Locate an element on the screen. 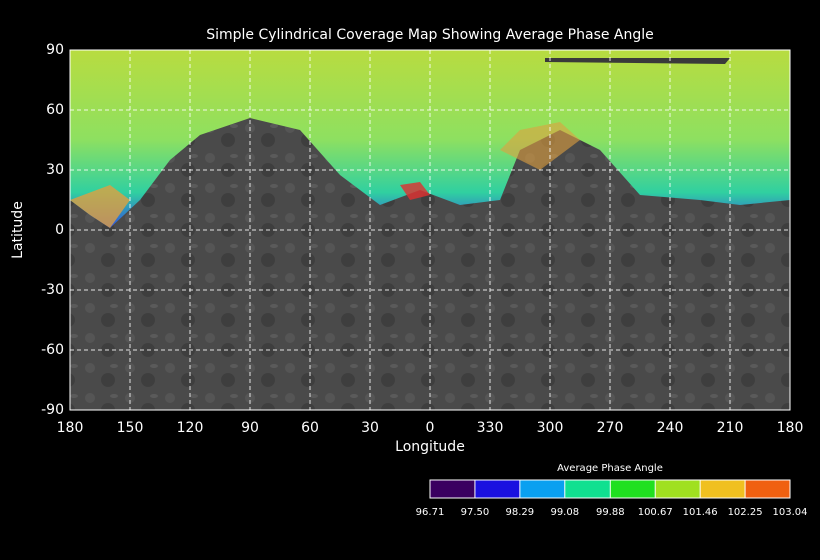 Image resolution: width=820 pixels, height=560 pixels. x-tick-label: 120 is located at coordinates (190, 428).